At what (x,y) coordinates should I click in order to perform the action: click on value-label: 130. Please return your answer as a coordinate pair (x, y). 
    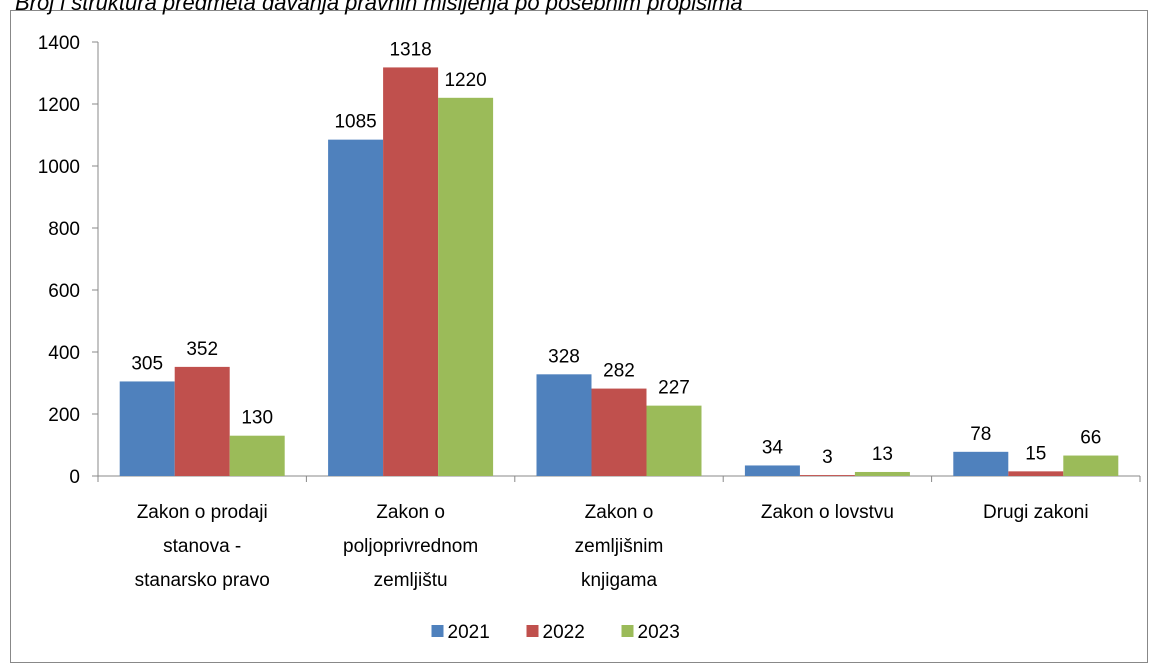
    Looking at the image, I should click on (257, 418).